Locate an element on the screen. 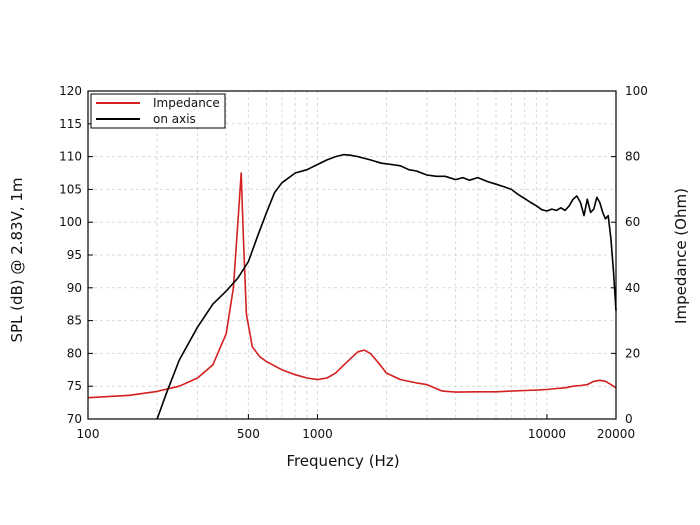 This screenshot has height=525, width=700. x-tick-label: 500 is located at coordinates (248, 434).